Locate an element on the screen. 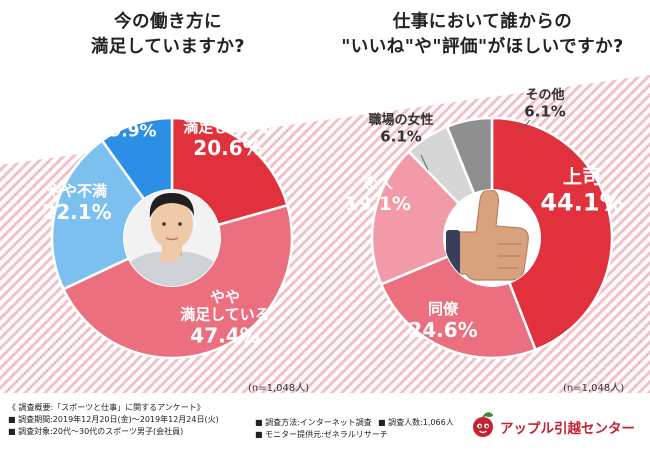 This screenshot has height=450, width=650. slice-label-joushi: 上司 44.1% is located at coordinates (581, 191).